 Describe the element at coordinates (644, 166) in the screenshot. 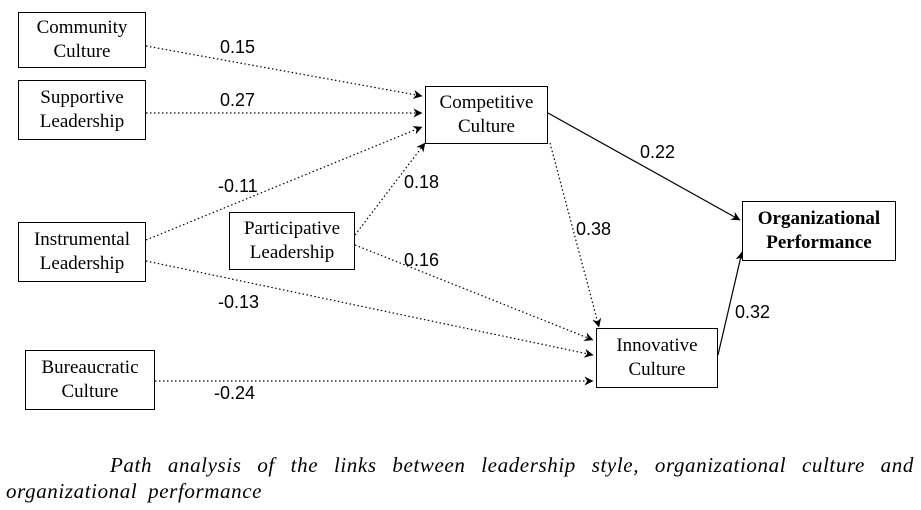

I see `path-competitive-to-performance` at that location.